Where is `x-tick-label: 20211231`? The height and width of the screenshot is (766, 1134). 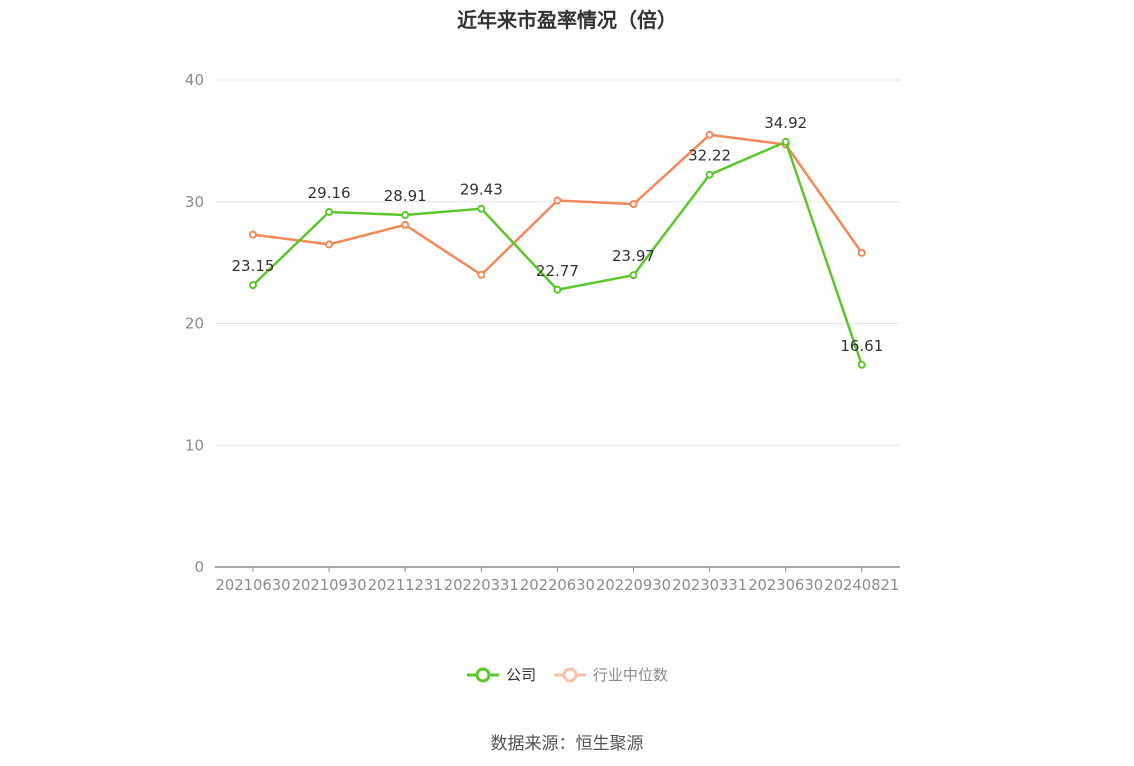
x-tick-label: 20211231 is located at coordinates (405, 585).